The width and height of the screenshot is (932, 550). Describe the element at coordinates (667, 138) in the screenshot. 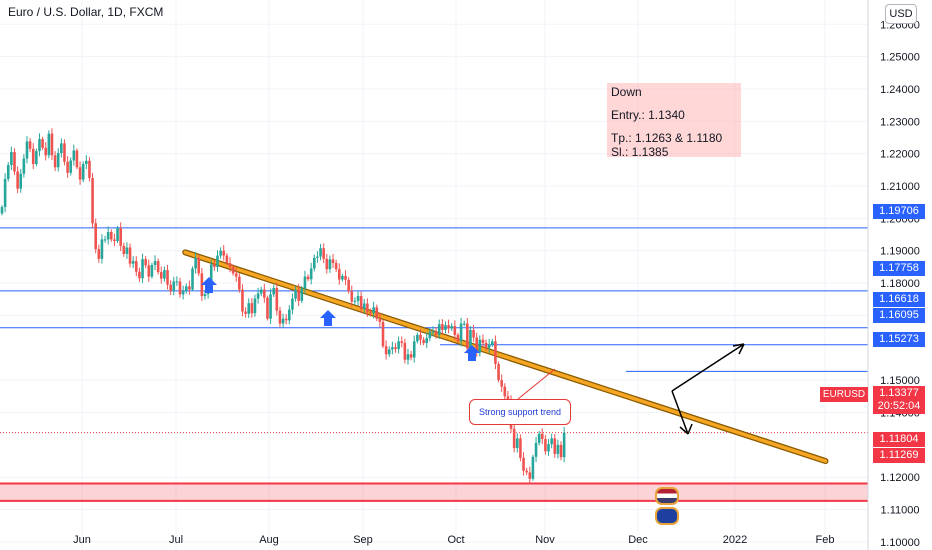

I see `note-take-profit: Tp.: 1.1263 & 1.1180` at that location.